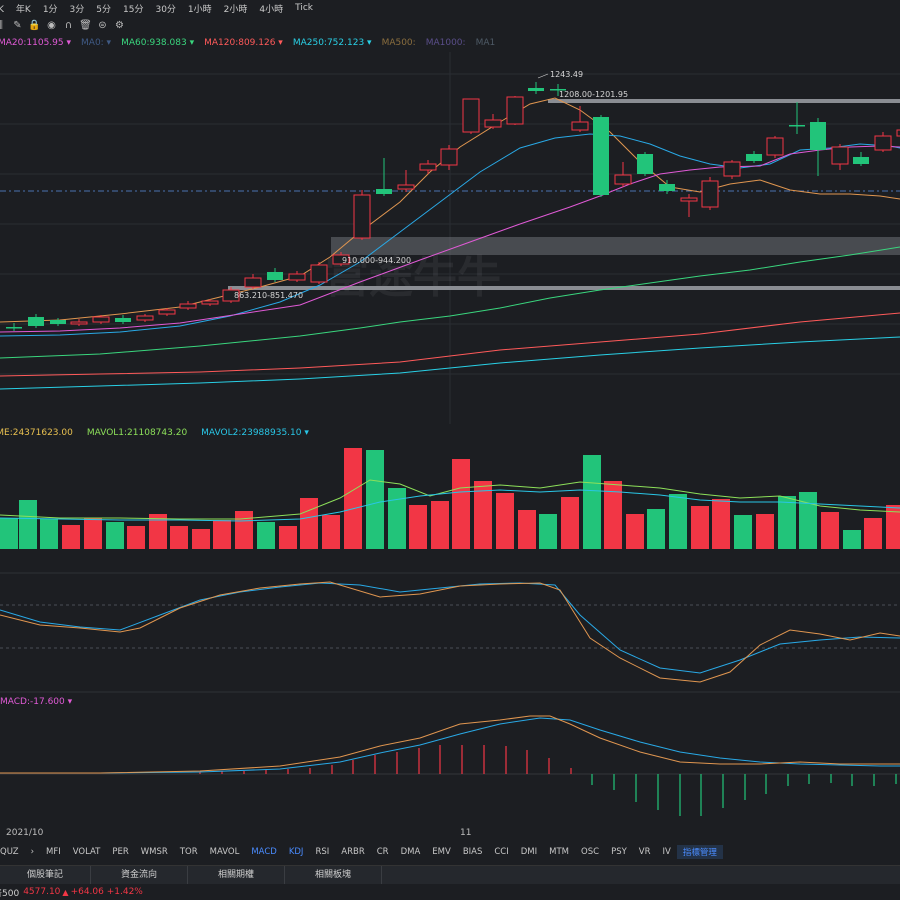  Describe the element at coordinates (243, 43) in the screenshot. I see `ma-legend-item: MA120:809.126 ▾` at that location.